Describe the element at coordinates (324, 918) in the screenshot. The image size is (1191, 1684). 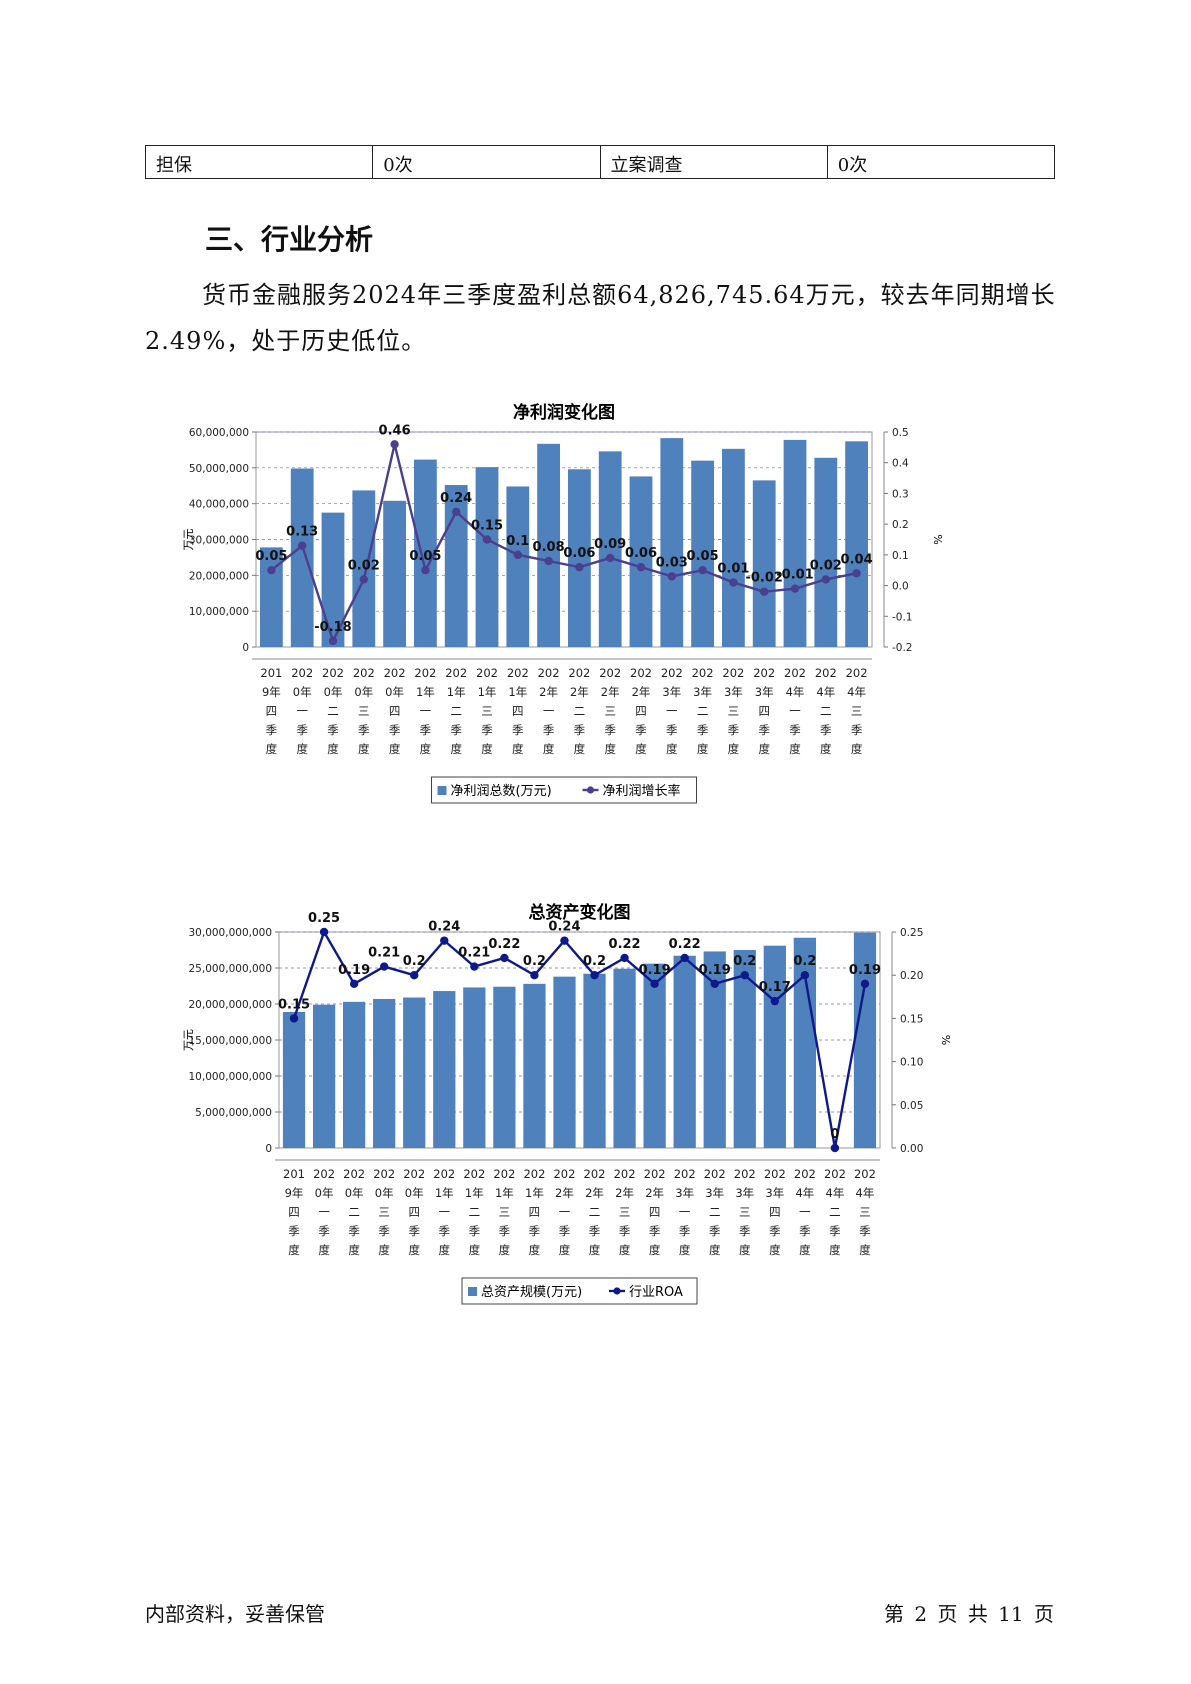
I see `data-label: 0.25` at that location.